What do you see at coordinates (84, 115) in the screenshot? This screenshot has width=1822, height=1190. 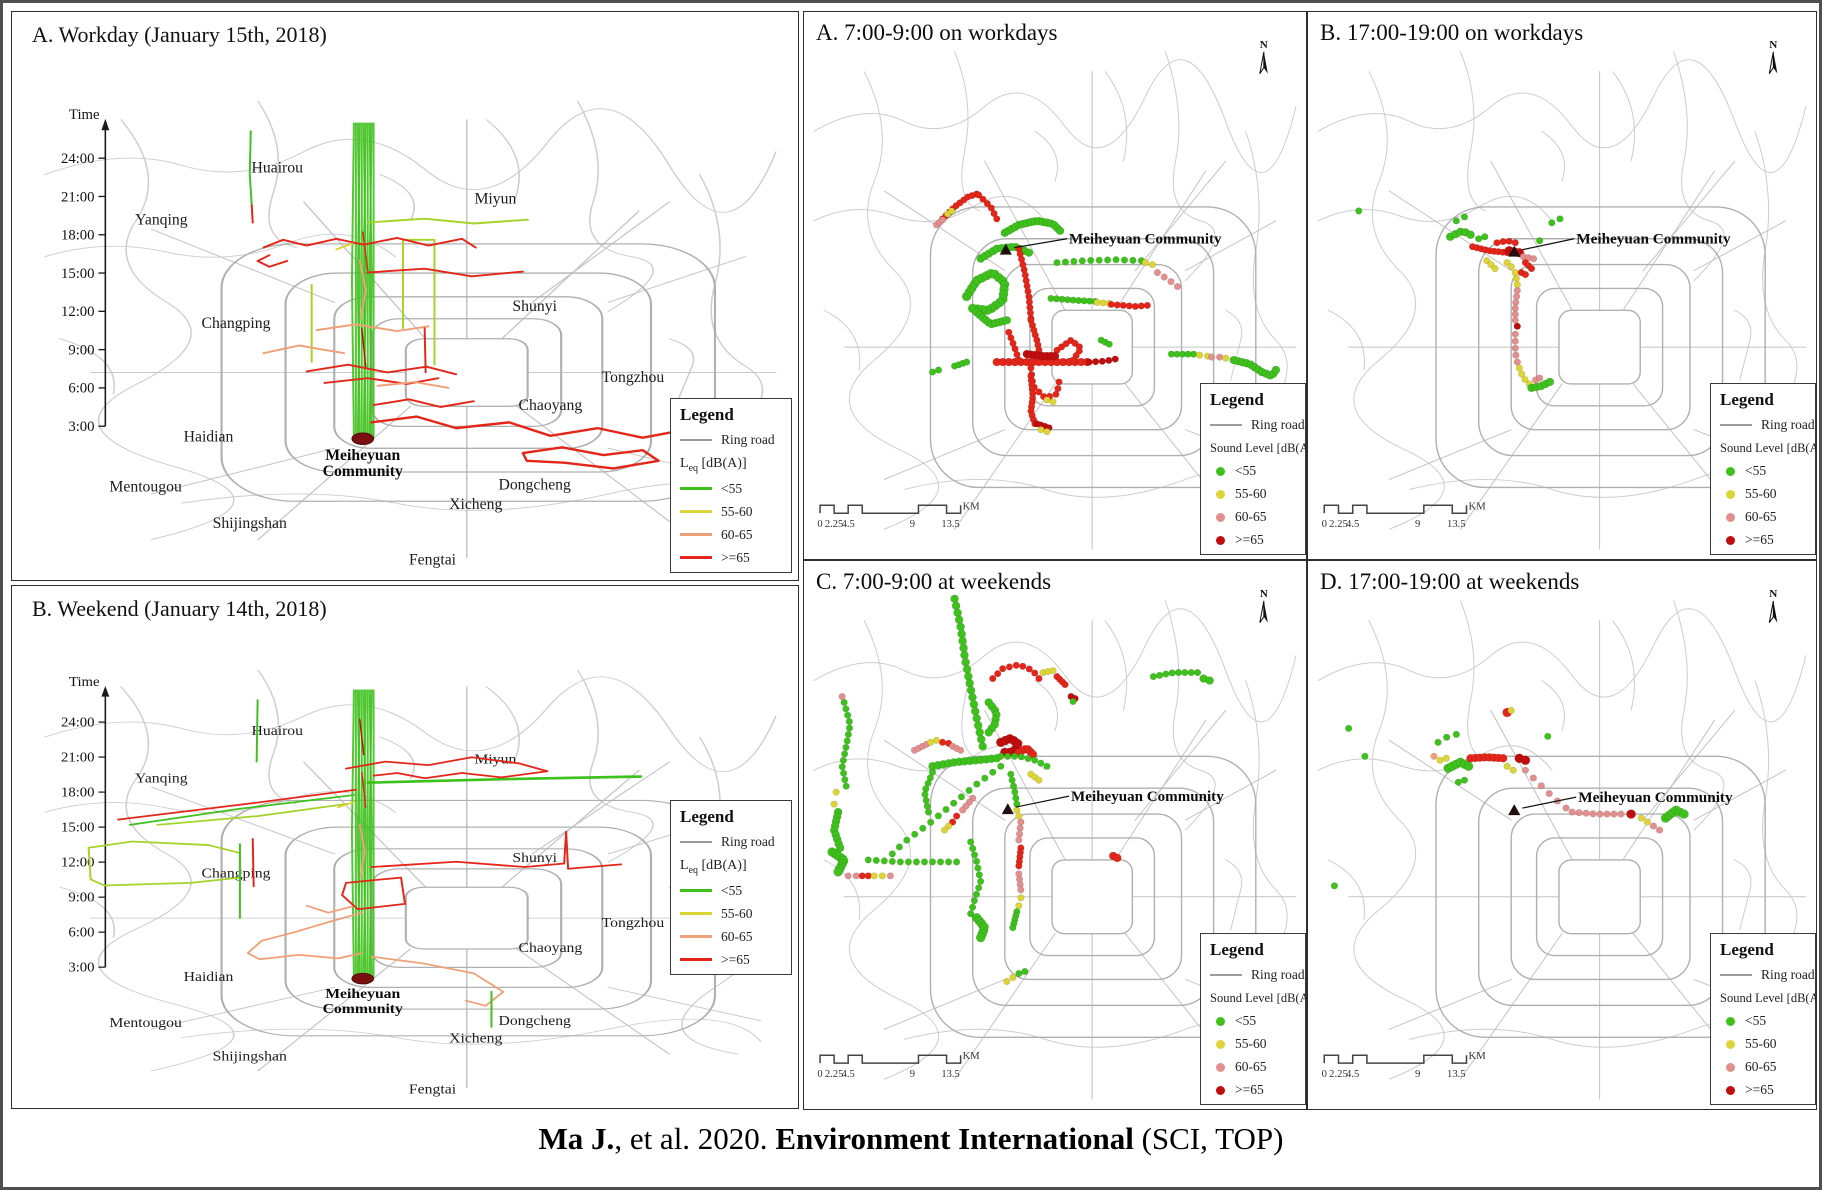 I see `time-axis-label: Time` at bounding box center [84, 115].